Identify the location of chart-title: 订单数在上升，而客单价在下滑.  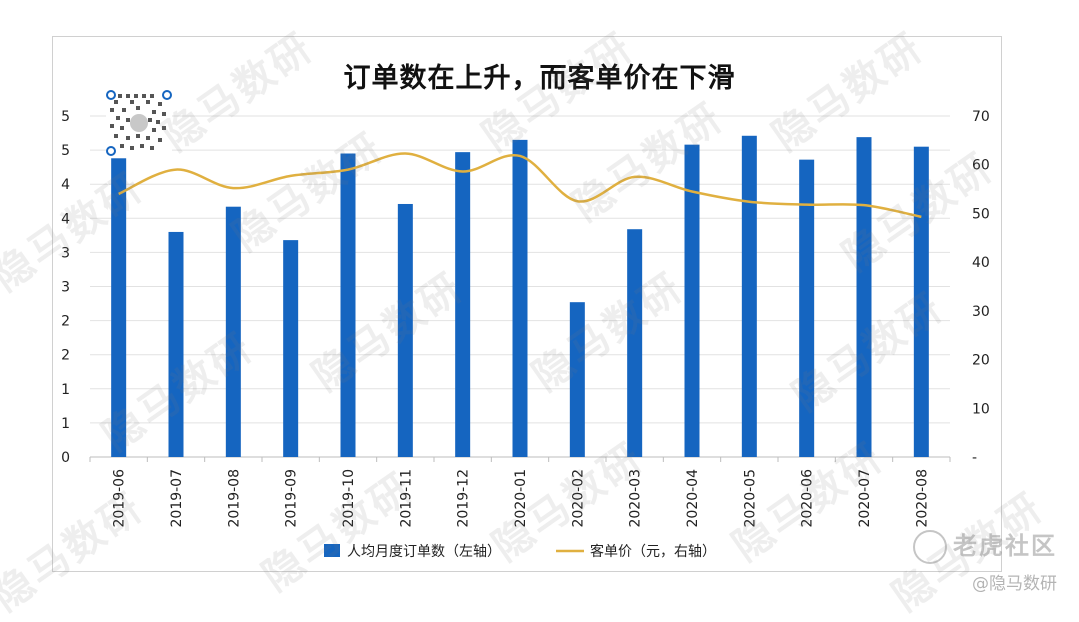
(539, 78).